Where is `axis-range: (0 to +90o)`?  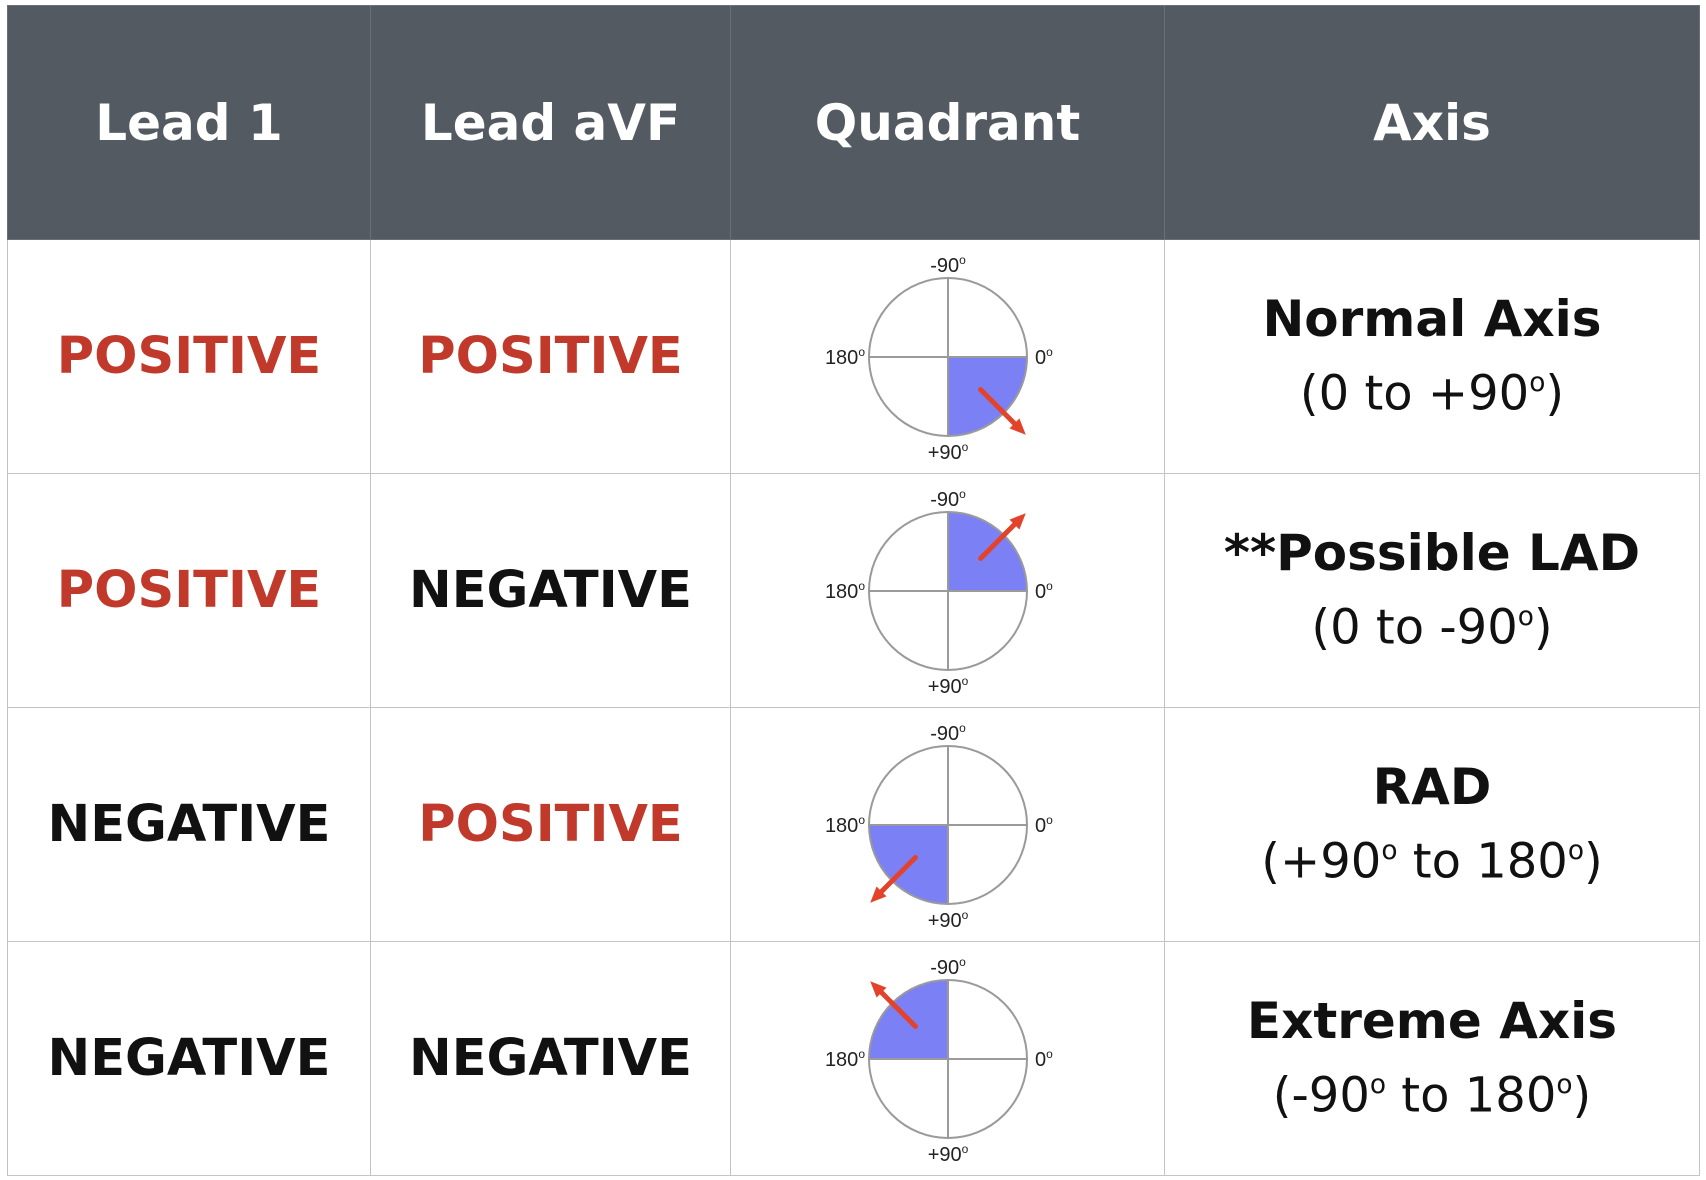 axis-range: (0 to +90o) is located at coordinates (1432, 393).